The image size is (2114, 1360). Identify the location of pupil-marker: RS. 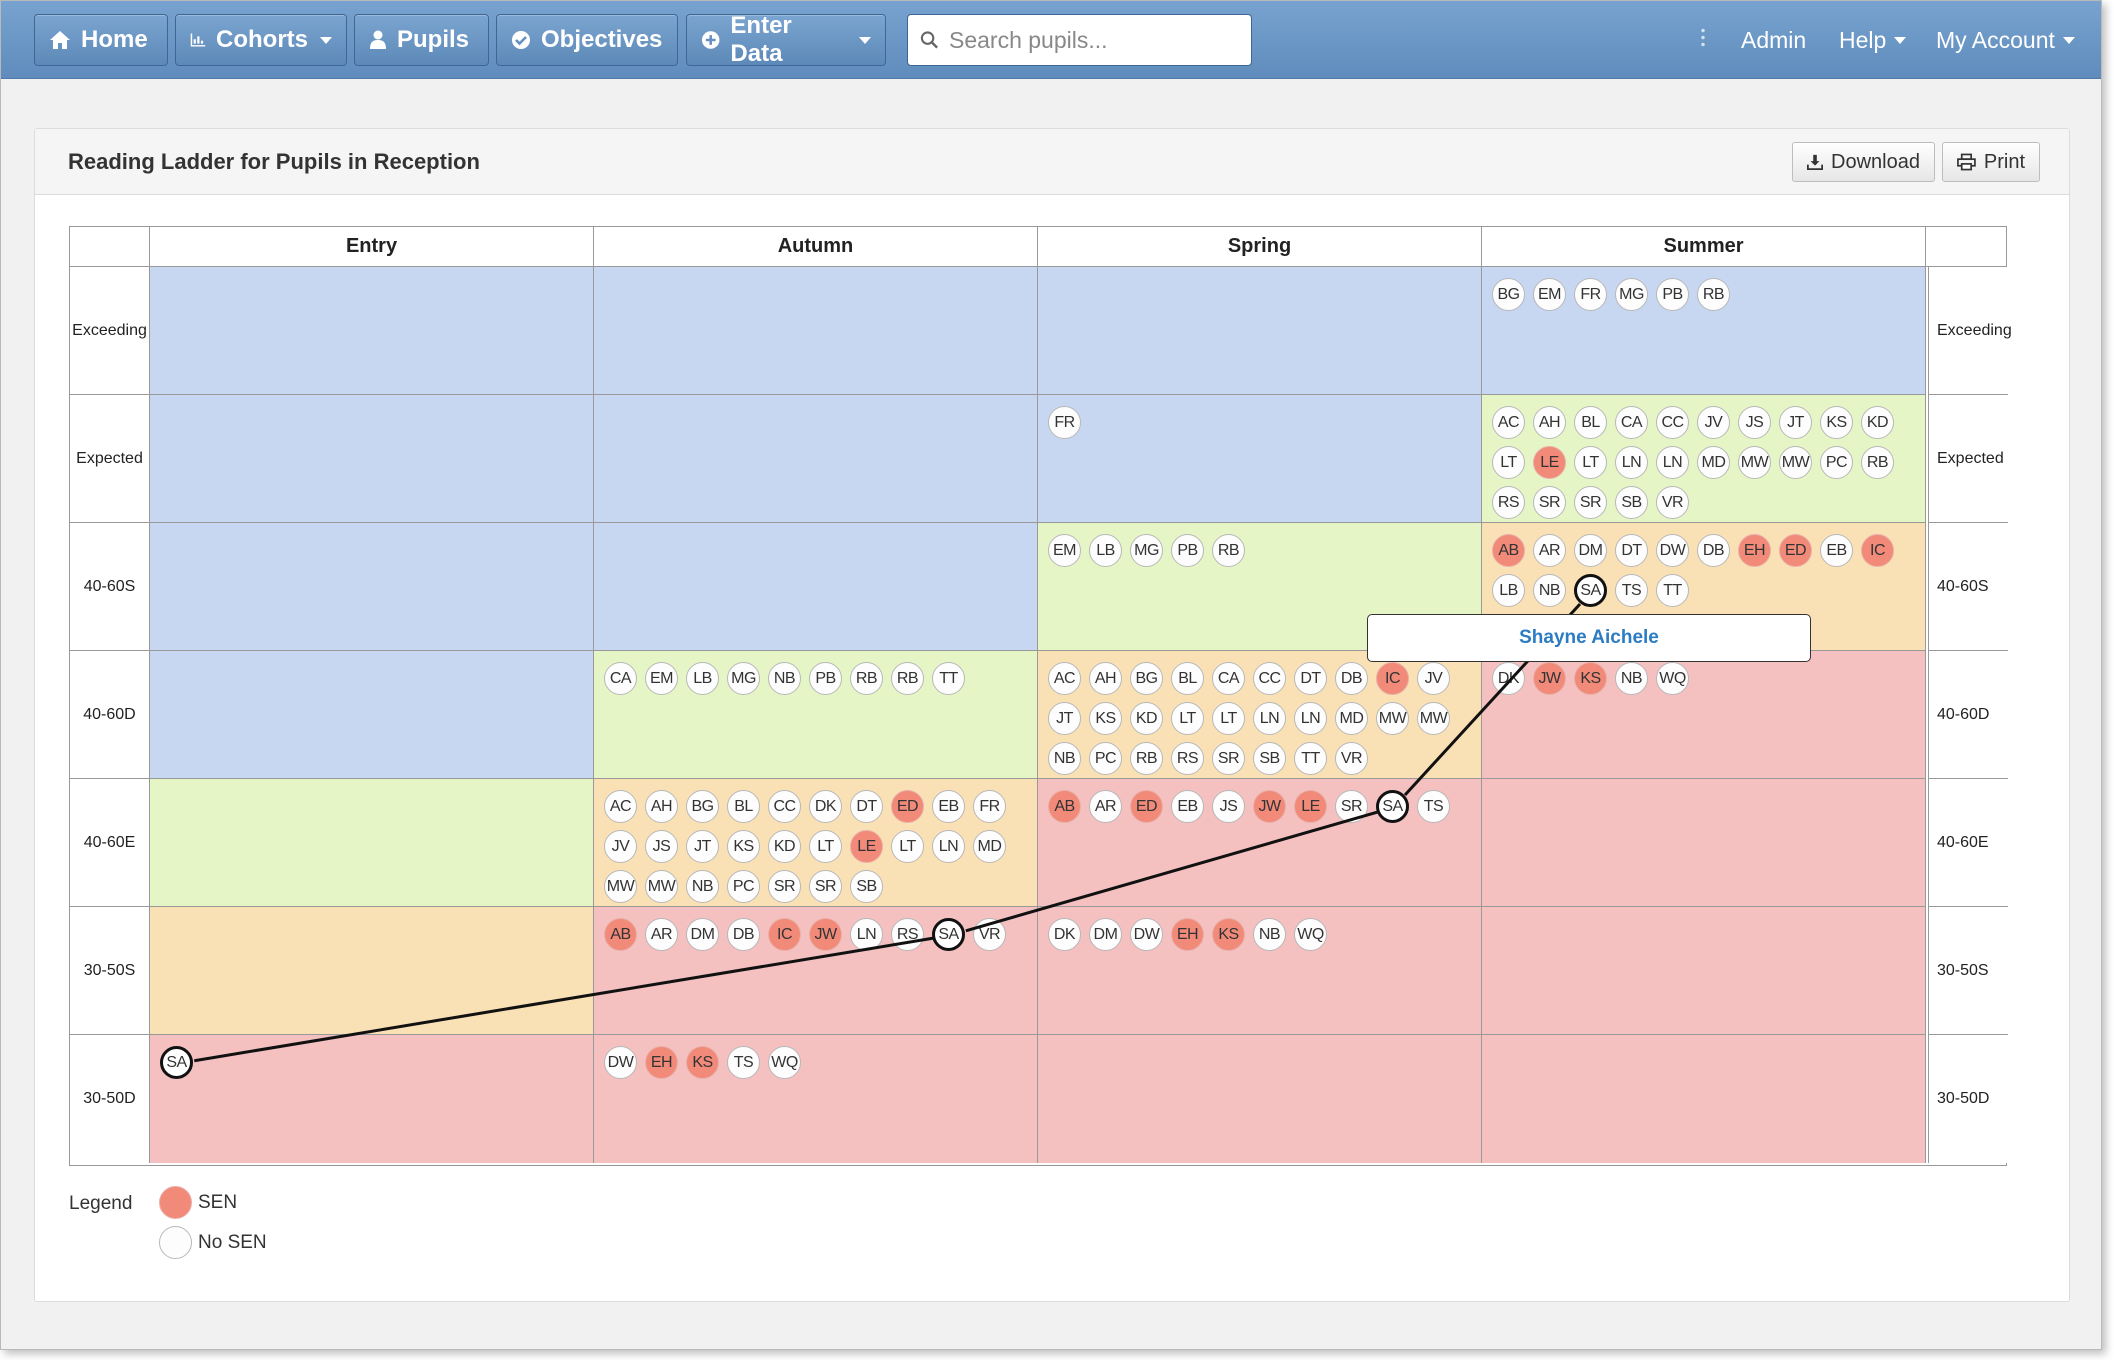
(1187, 758).